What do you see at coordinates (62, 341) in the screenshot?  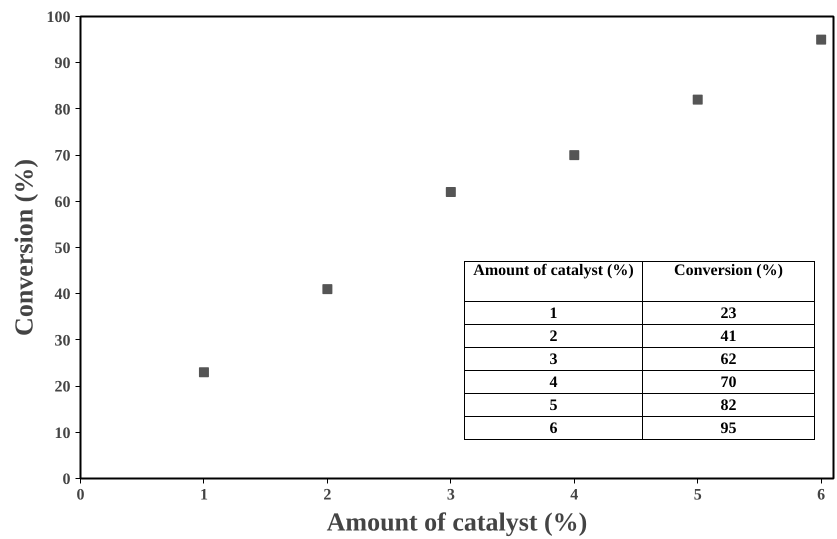 I see `y-tick-label: 30` at bounding box center [62, 341].